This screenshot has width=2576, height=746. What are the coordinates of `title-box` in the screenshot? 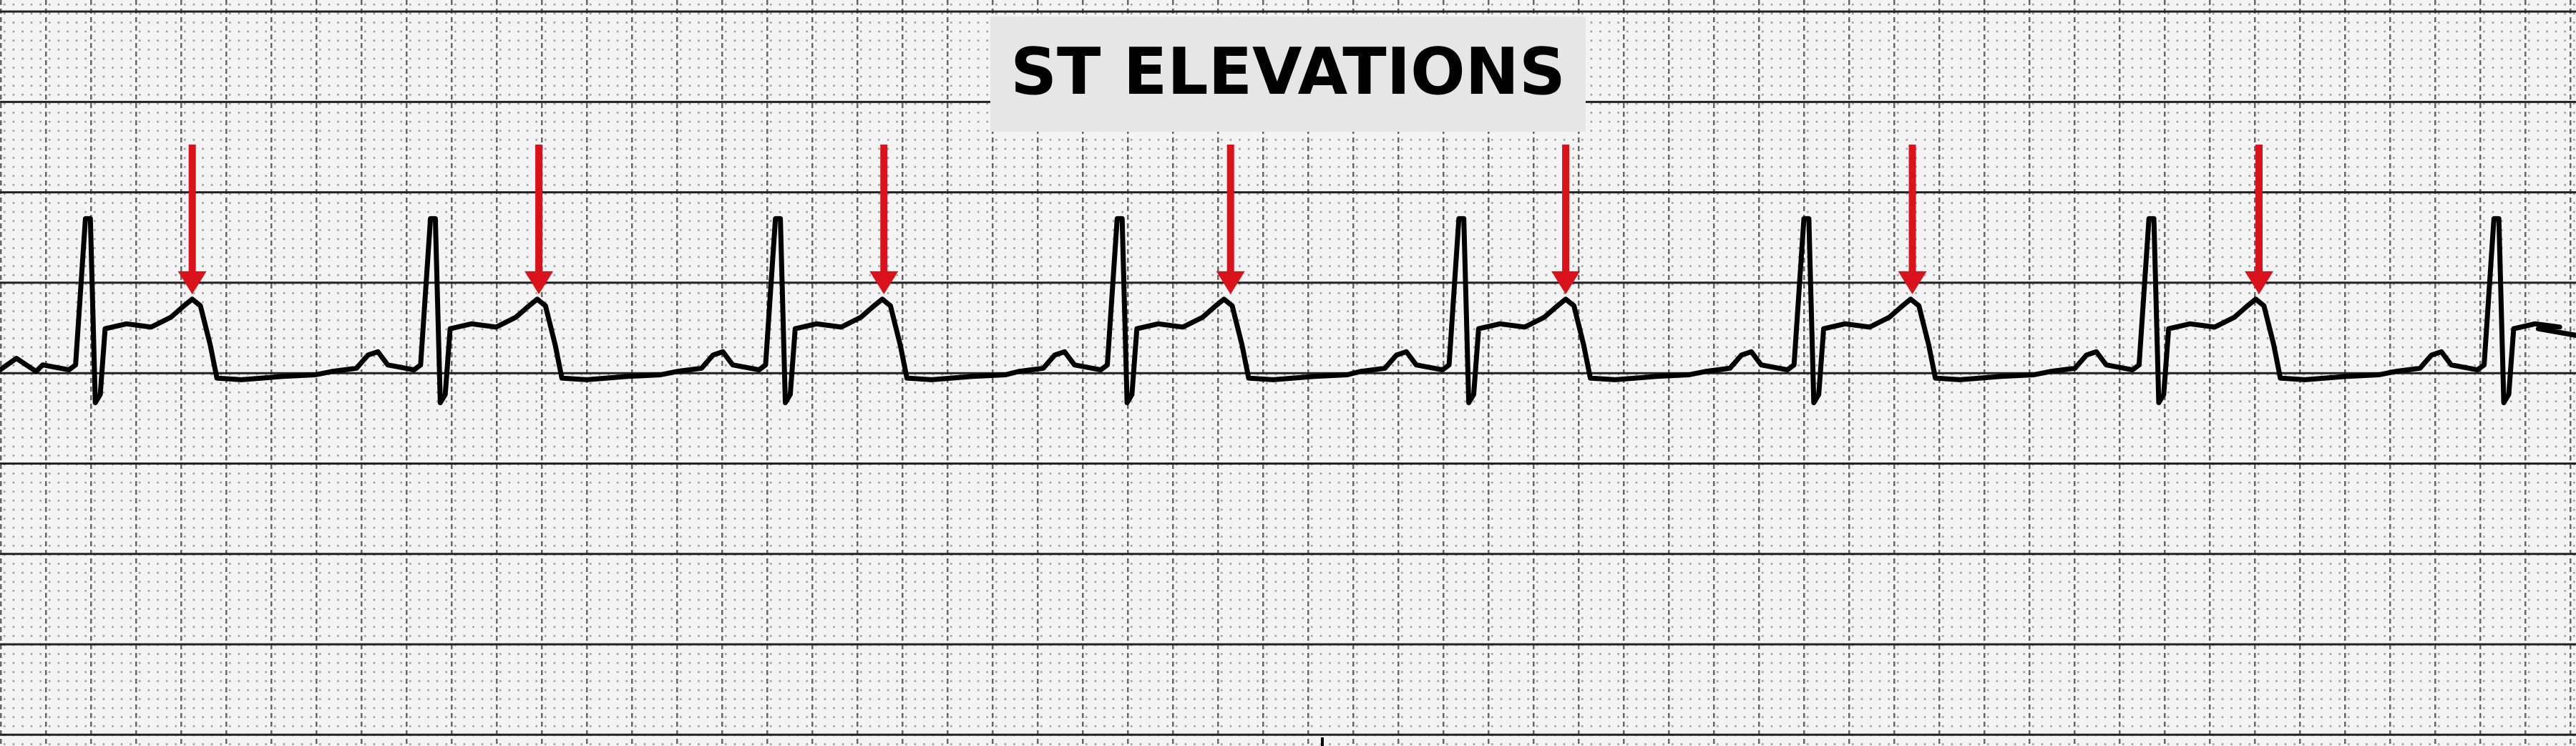 It's located at (1288, 74).